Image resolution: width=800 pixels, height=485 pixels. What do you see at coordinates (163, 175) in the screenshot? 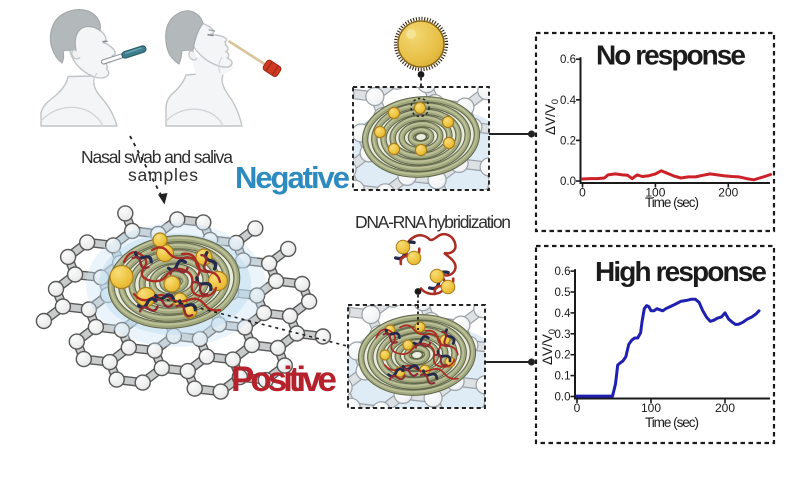
I see `svg-text: samples` at bounding box center [163, 175].